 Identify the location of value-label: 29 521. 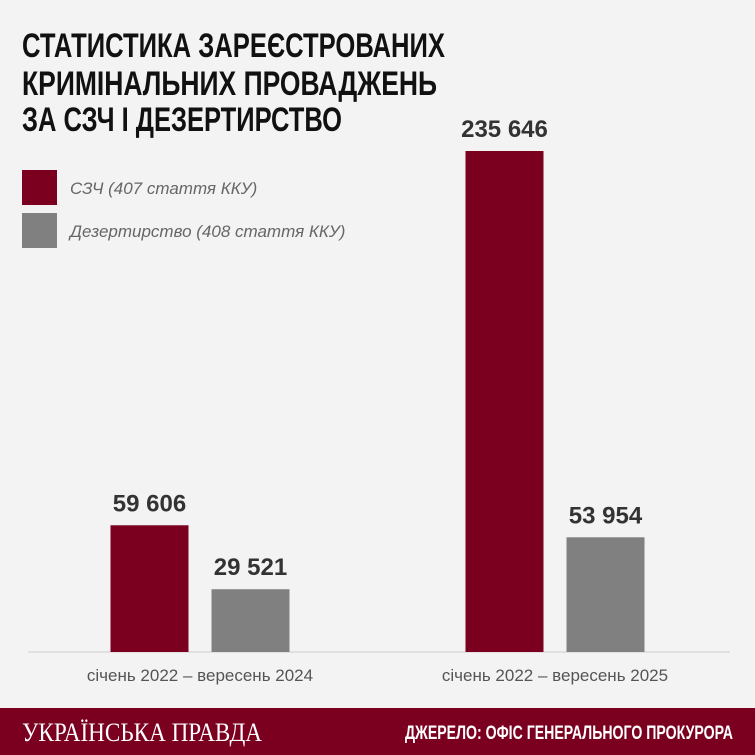
(250, 567).